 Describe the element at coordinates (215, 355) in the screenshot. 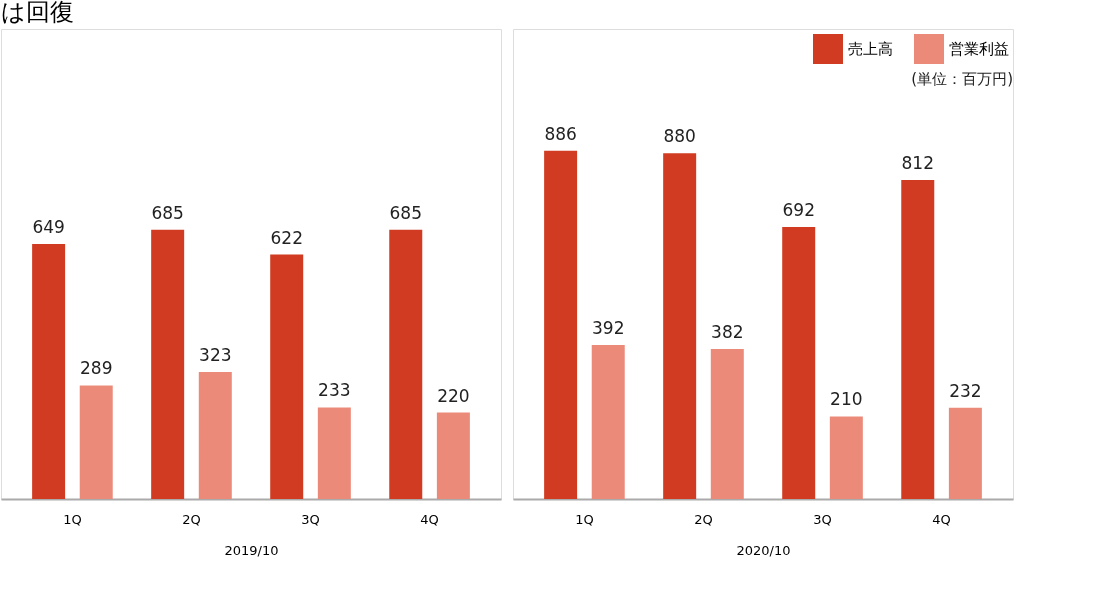

I see `data-label: 323` at that location.